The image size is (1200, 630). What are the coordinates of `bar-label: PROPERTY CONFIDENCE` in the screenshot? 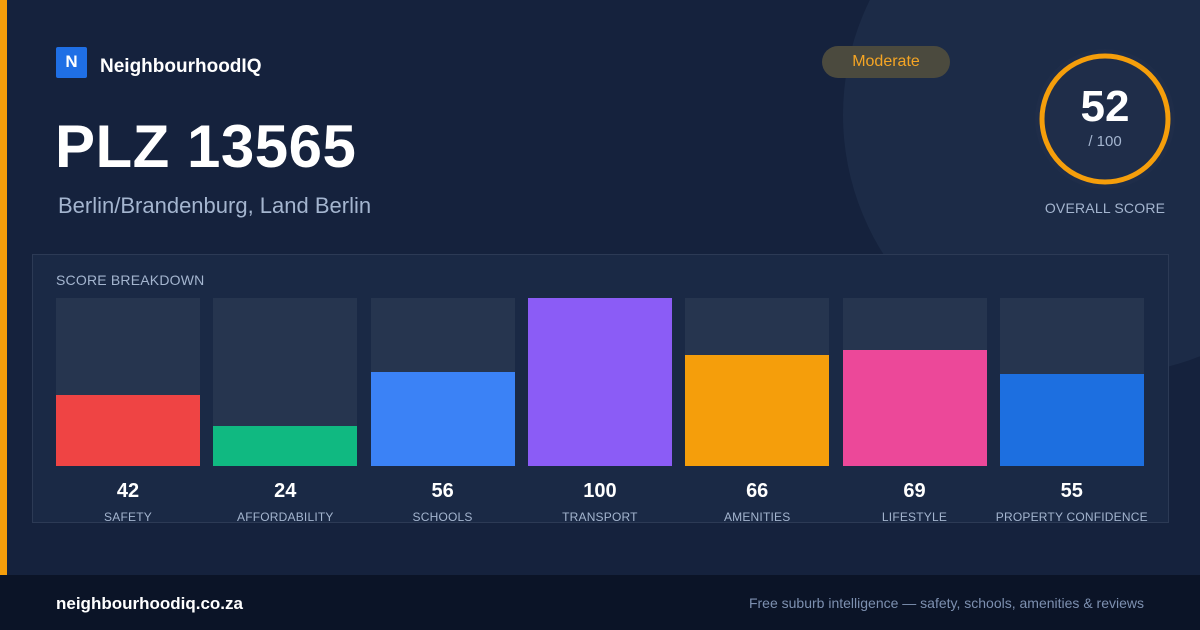 It's located at (1071, 517).